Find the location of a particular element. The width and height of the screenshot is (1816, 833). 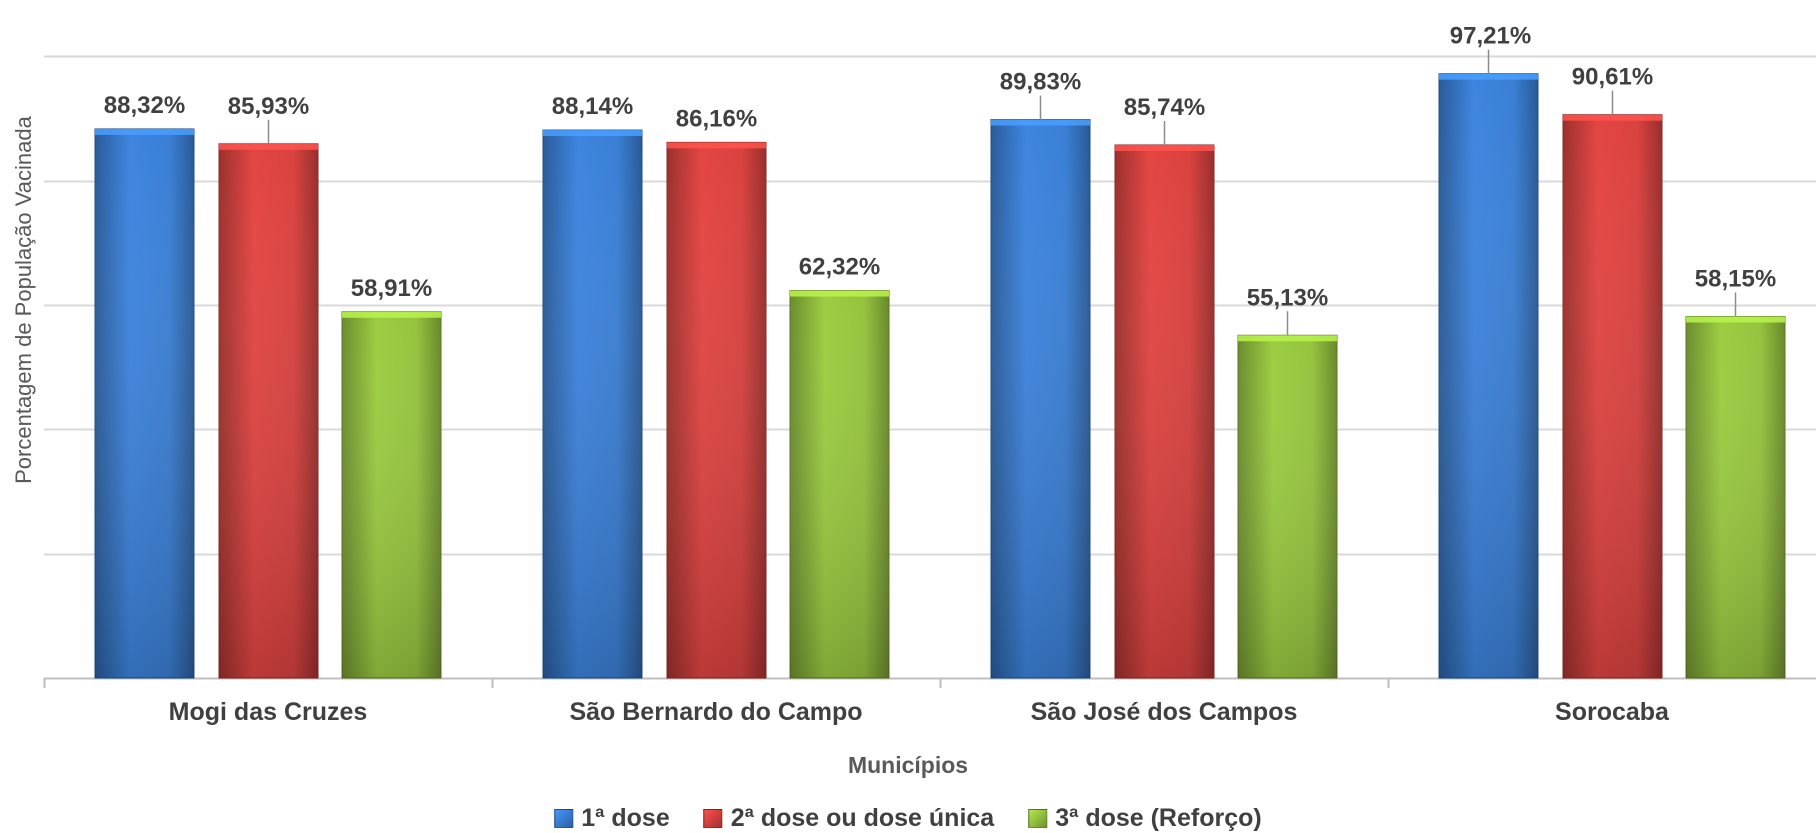

legend-item-series-1: 1ª dose is located at coordinates (612, 818).